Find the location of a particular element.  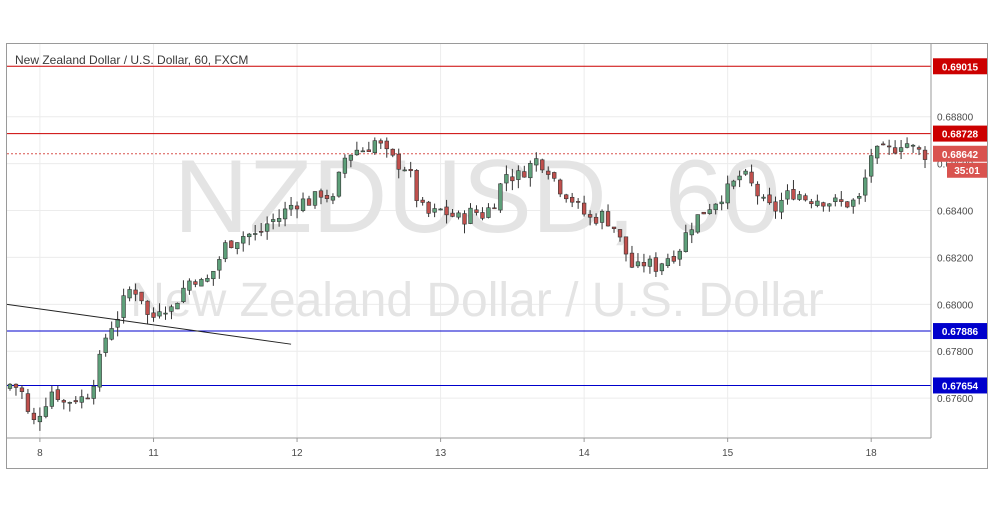

price-tick-label: 0.68400 is located at coordinates (955, 212).